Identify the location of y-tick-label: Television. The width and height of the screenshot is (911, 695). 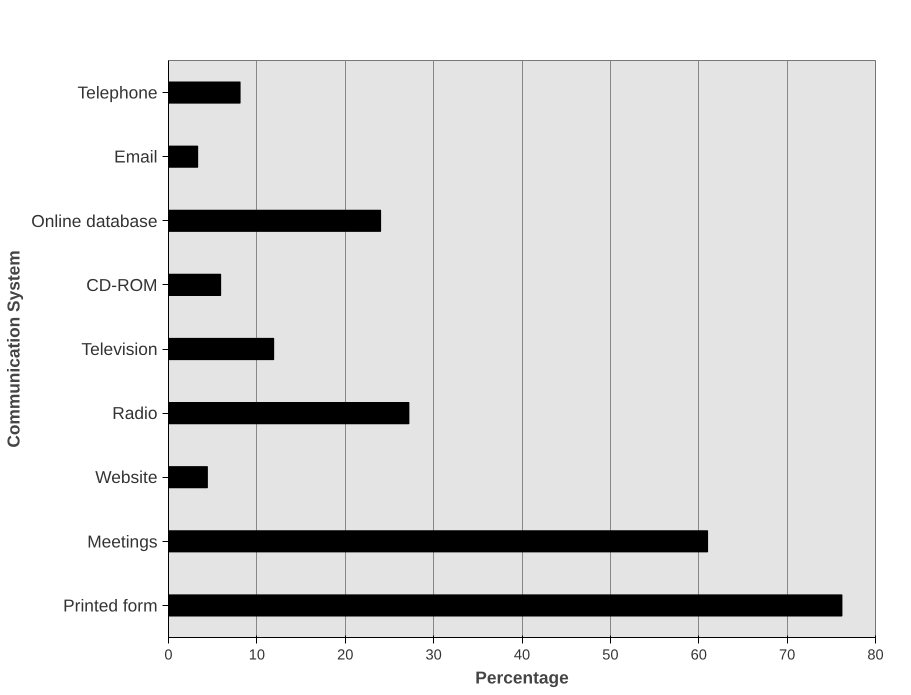
(119, 349).